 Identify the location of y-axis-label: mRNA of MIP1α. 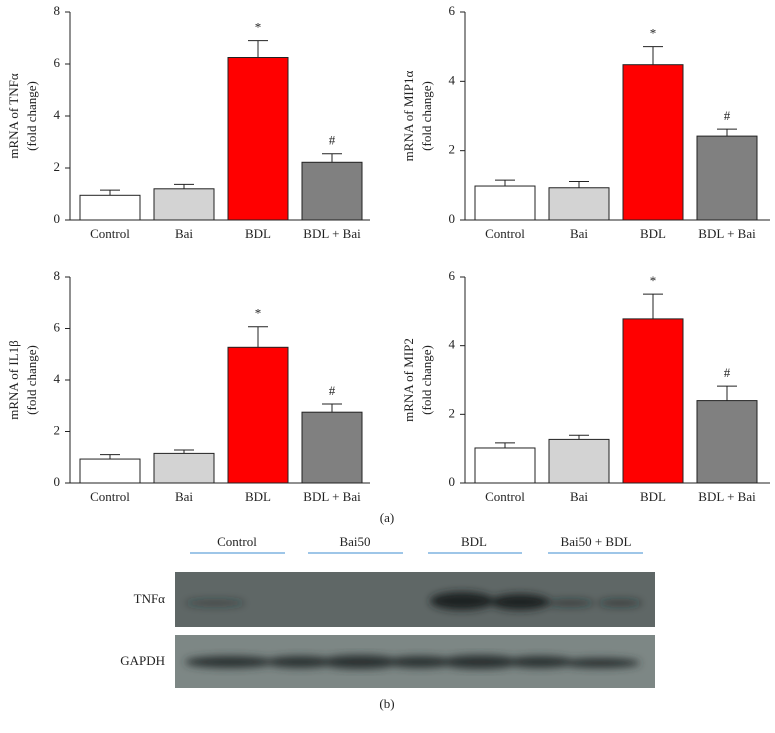
(408, 116).